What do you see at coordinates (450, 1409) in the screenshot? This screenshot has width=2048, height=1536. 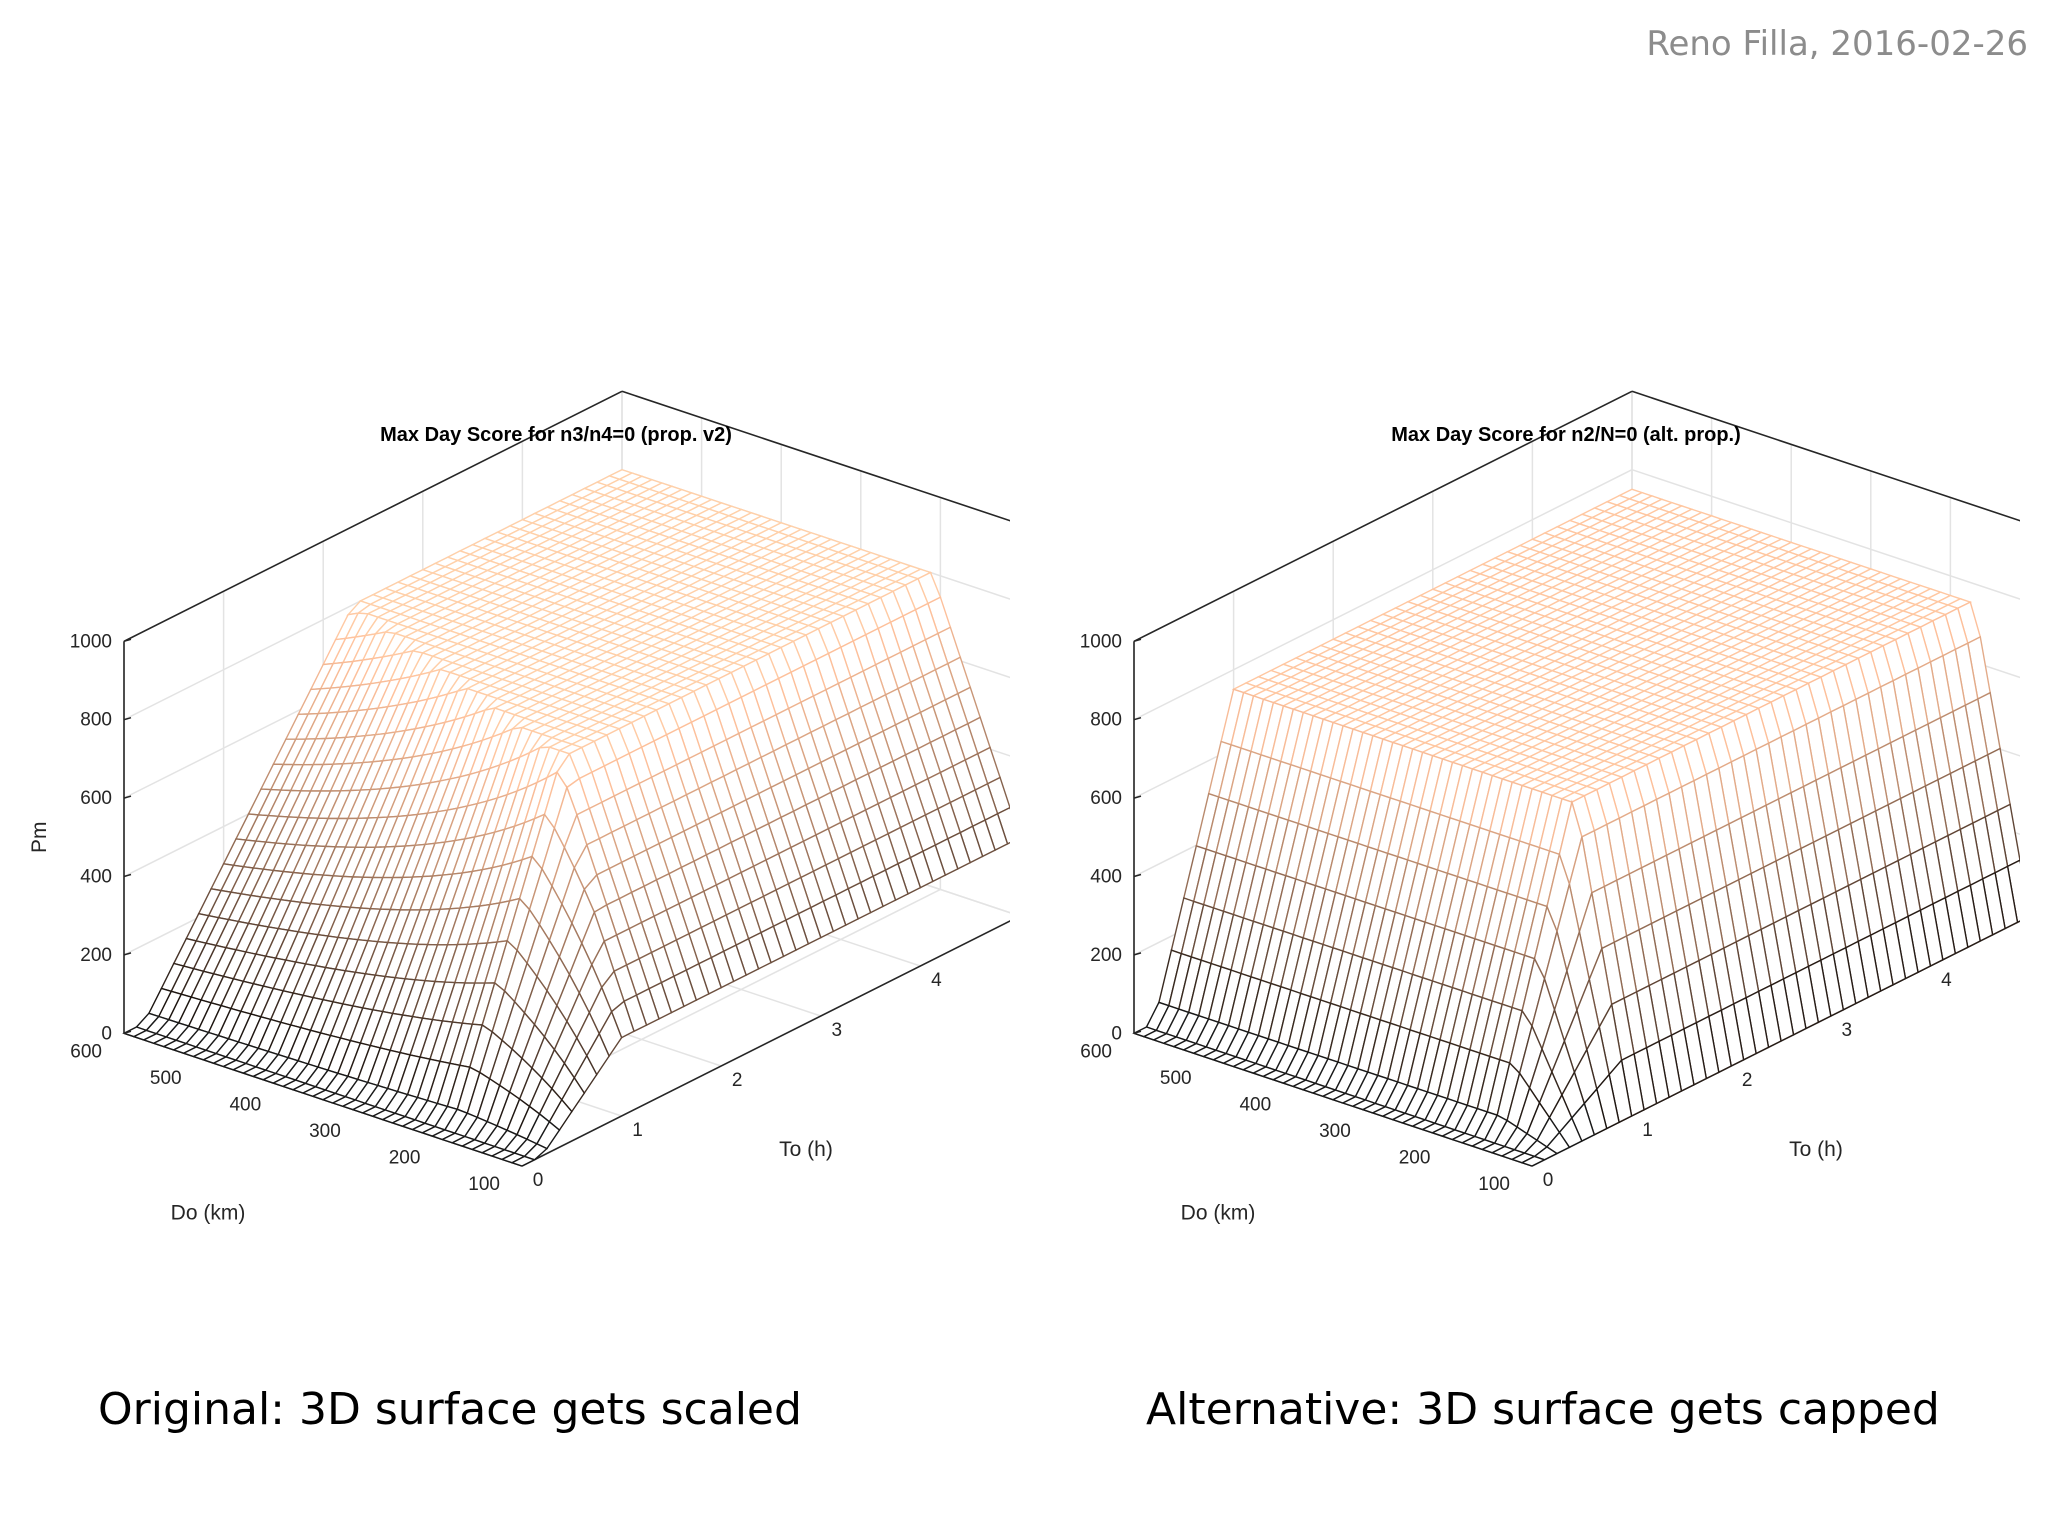 I see `caption-left: Original: 3D surface gets scaled` at bounding box center [450, 1409].